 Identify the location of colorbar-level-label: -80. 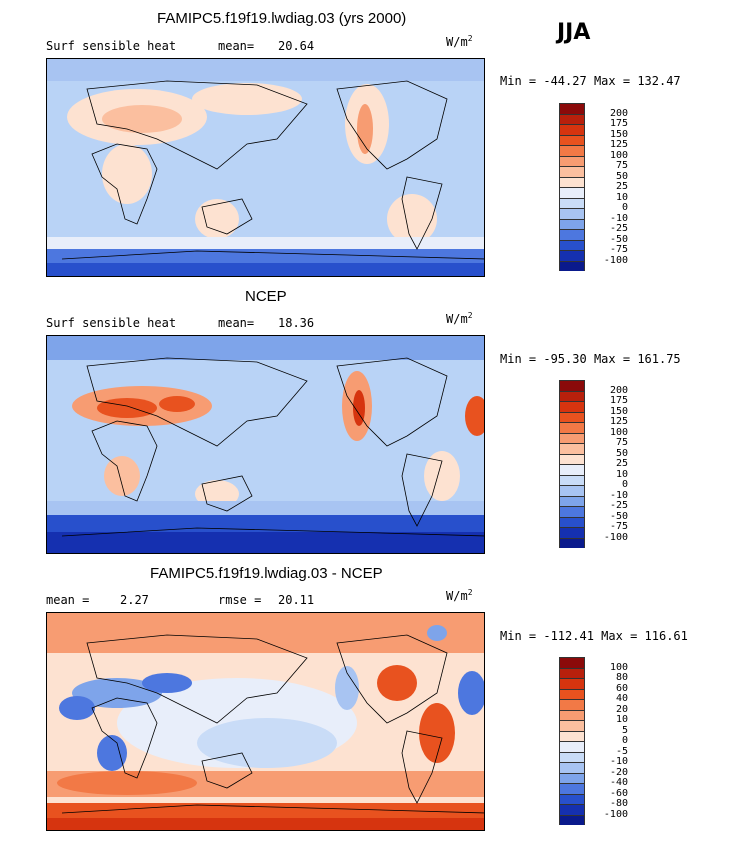
(618, 803).